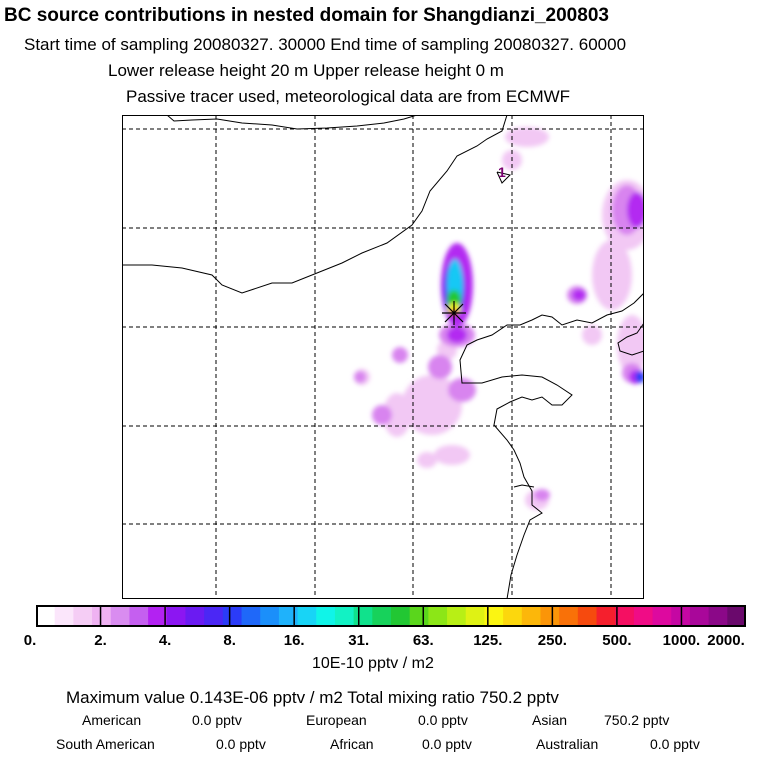 The height and width of the screenshot is (768, 768). Describe the element at coordinates (681, 640) in the screenshot. I see `colorbar-tick-label: 1000.` at that location.